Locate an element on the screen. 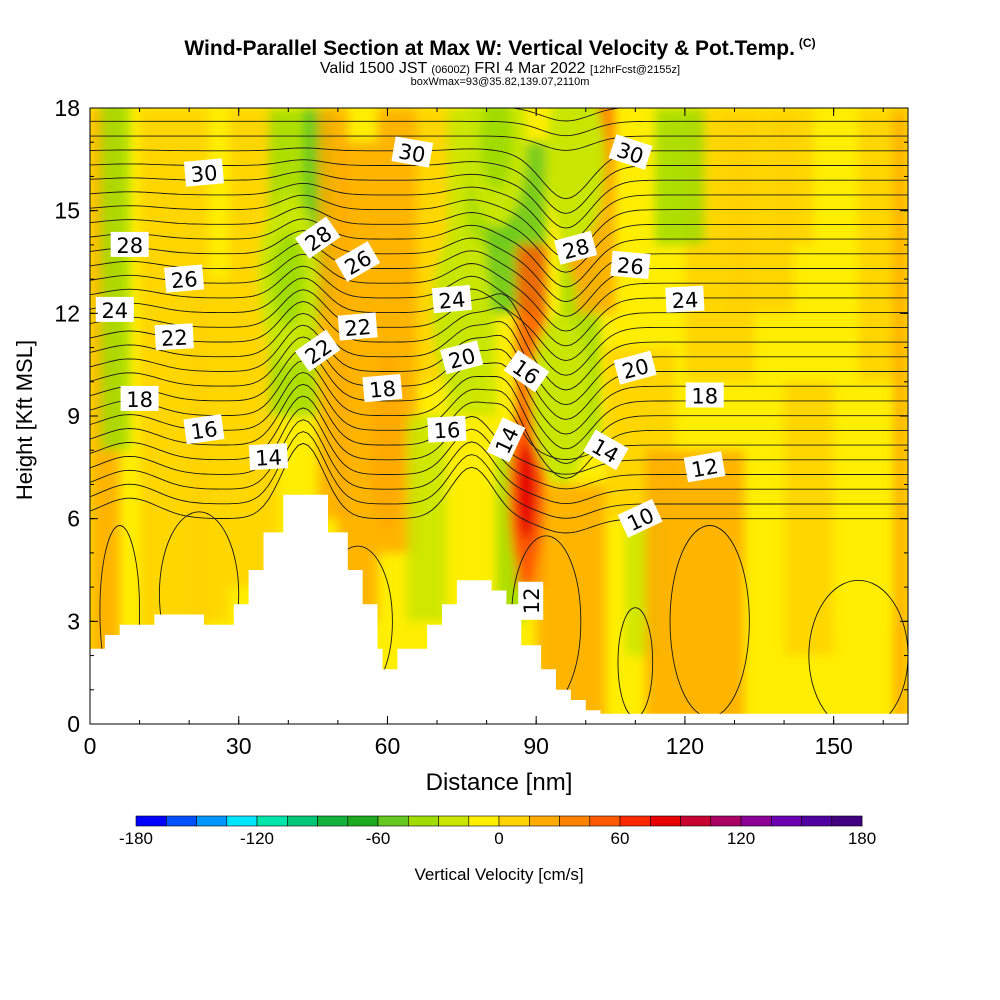 The image size is (1000, 1000). y-tick-label: 9 is located at coordinates (73, 416).